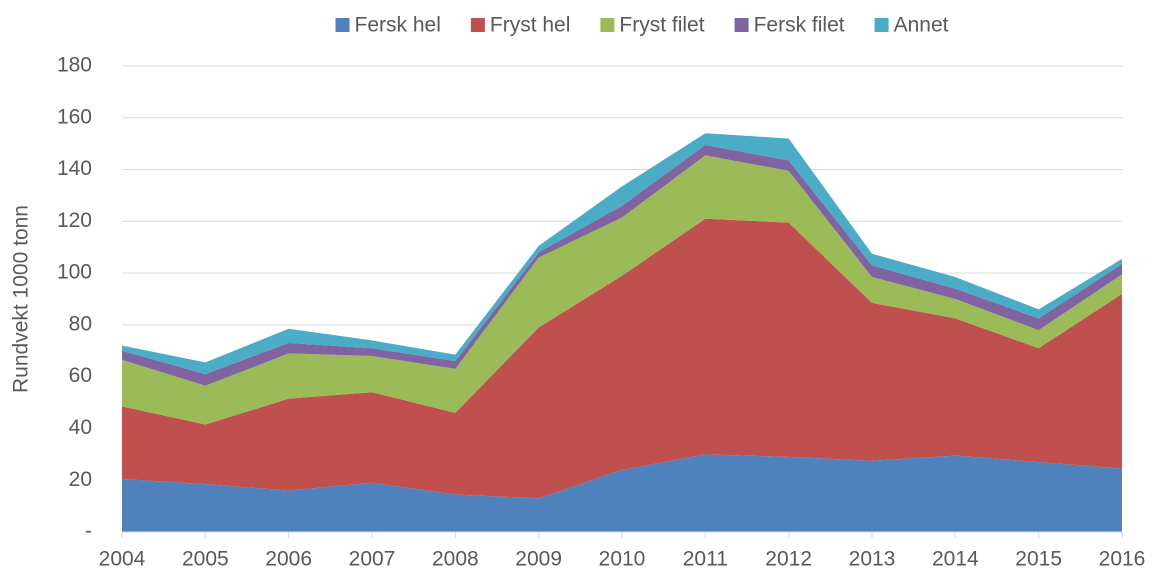 This screenshot has width=1153, height=578. I want to click on y-tick-label: 140, so click(74, 168).